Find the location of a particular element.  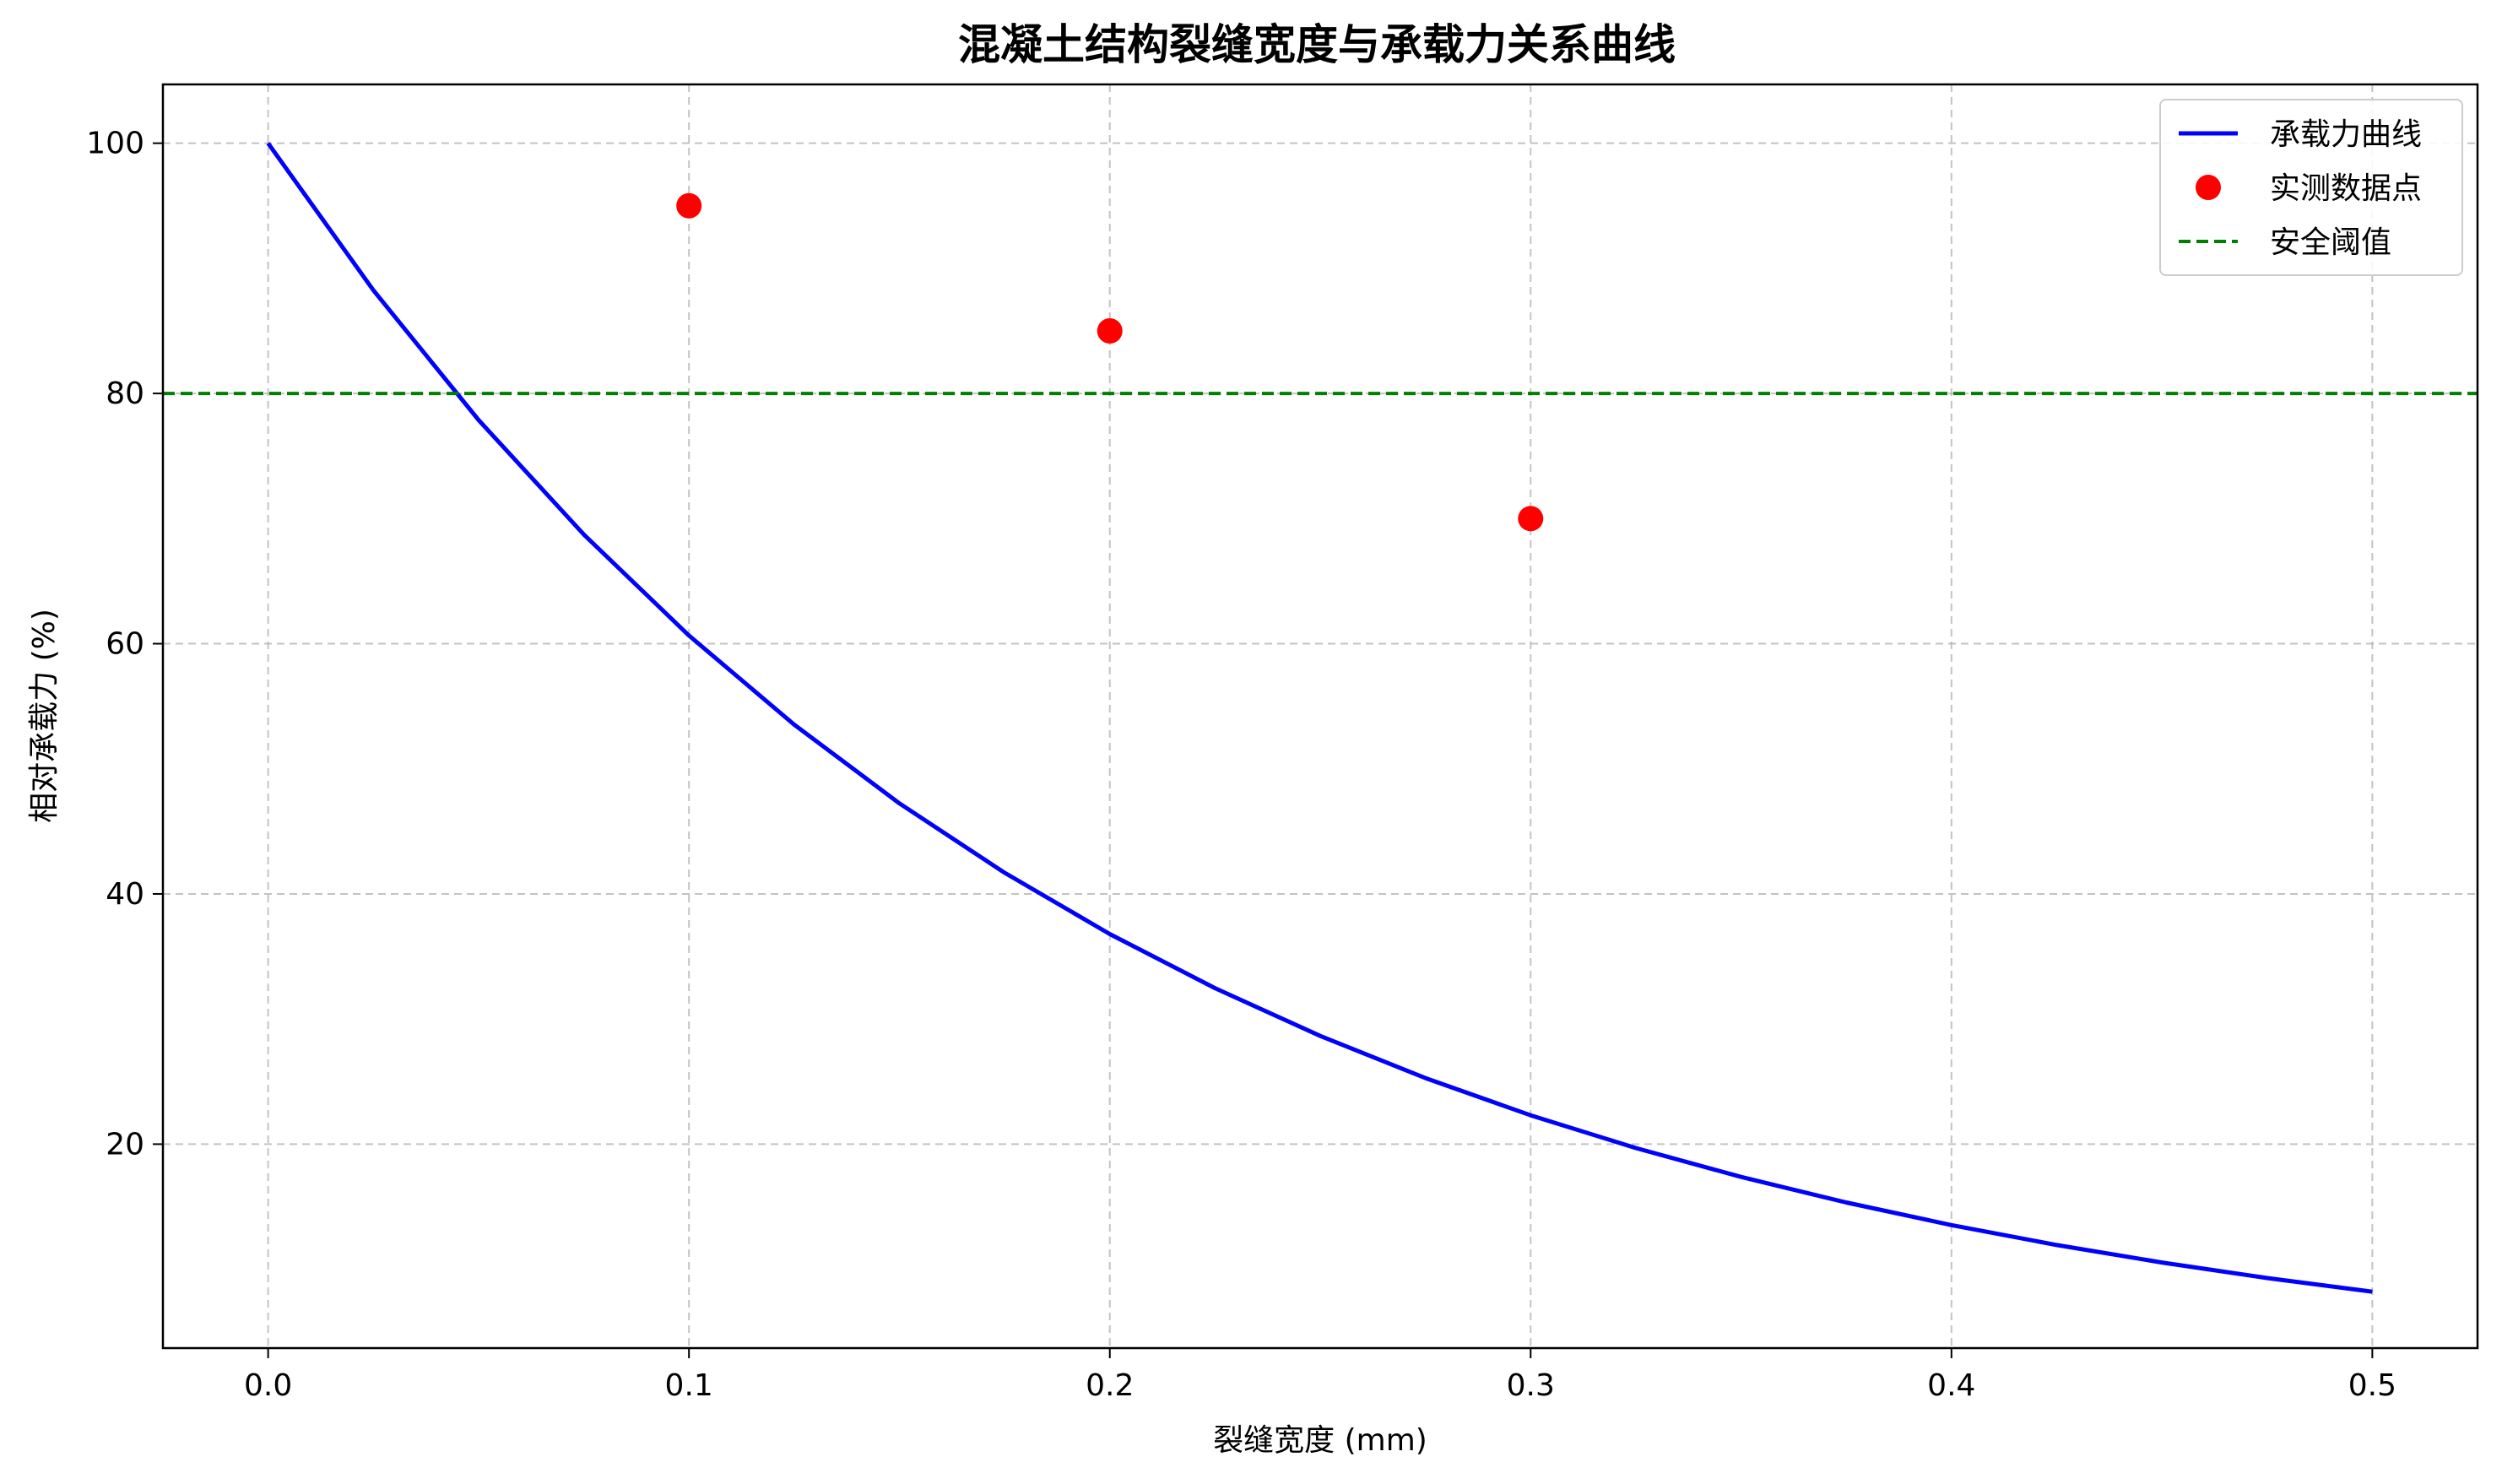

x-tick-label: 0.2 is located at coordinates (1110, 1385).